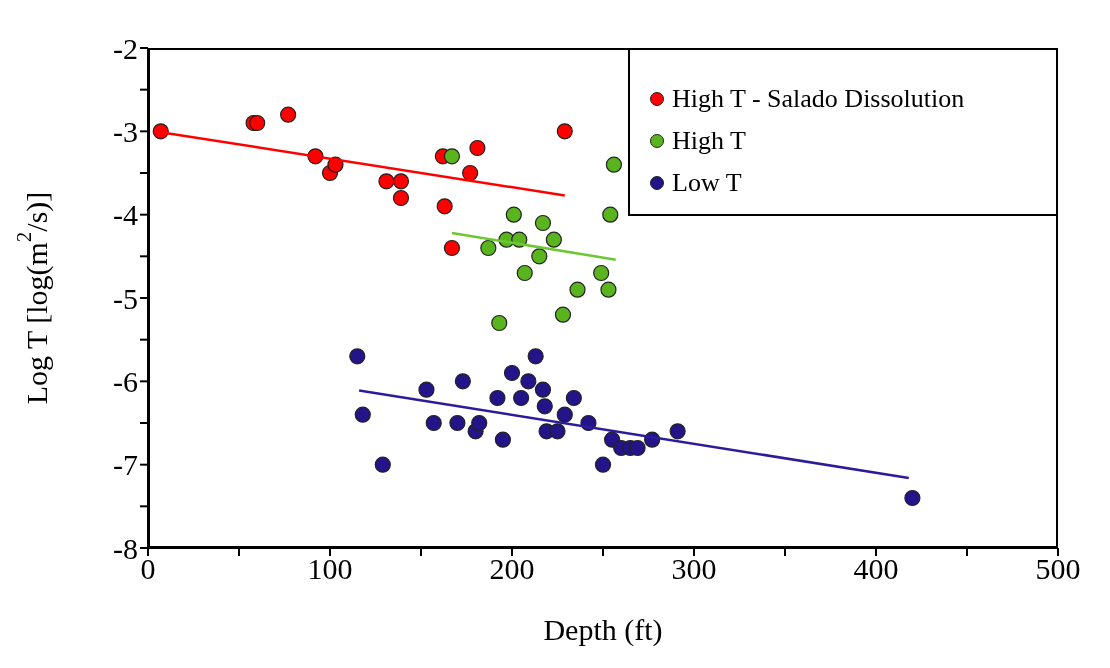  I want to click on y-tick-label: -2, so click(125, 48).